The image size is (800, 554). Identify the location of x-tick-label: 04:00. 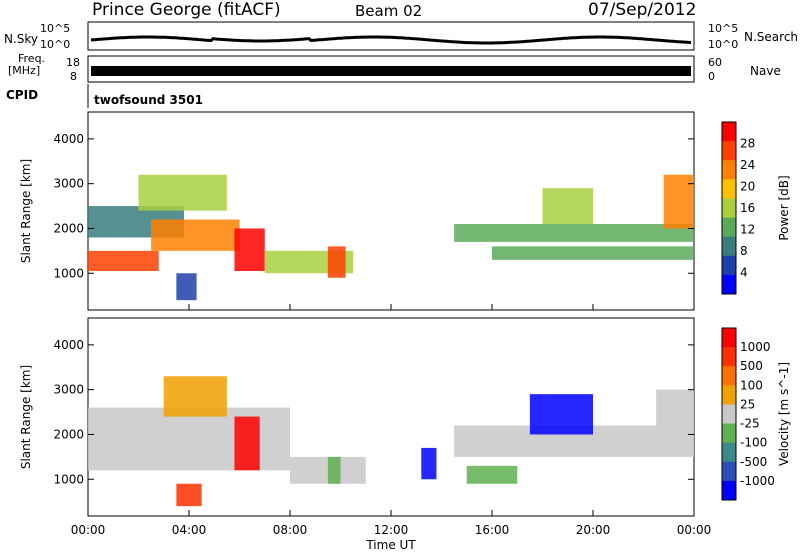
(189, 530).